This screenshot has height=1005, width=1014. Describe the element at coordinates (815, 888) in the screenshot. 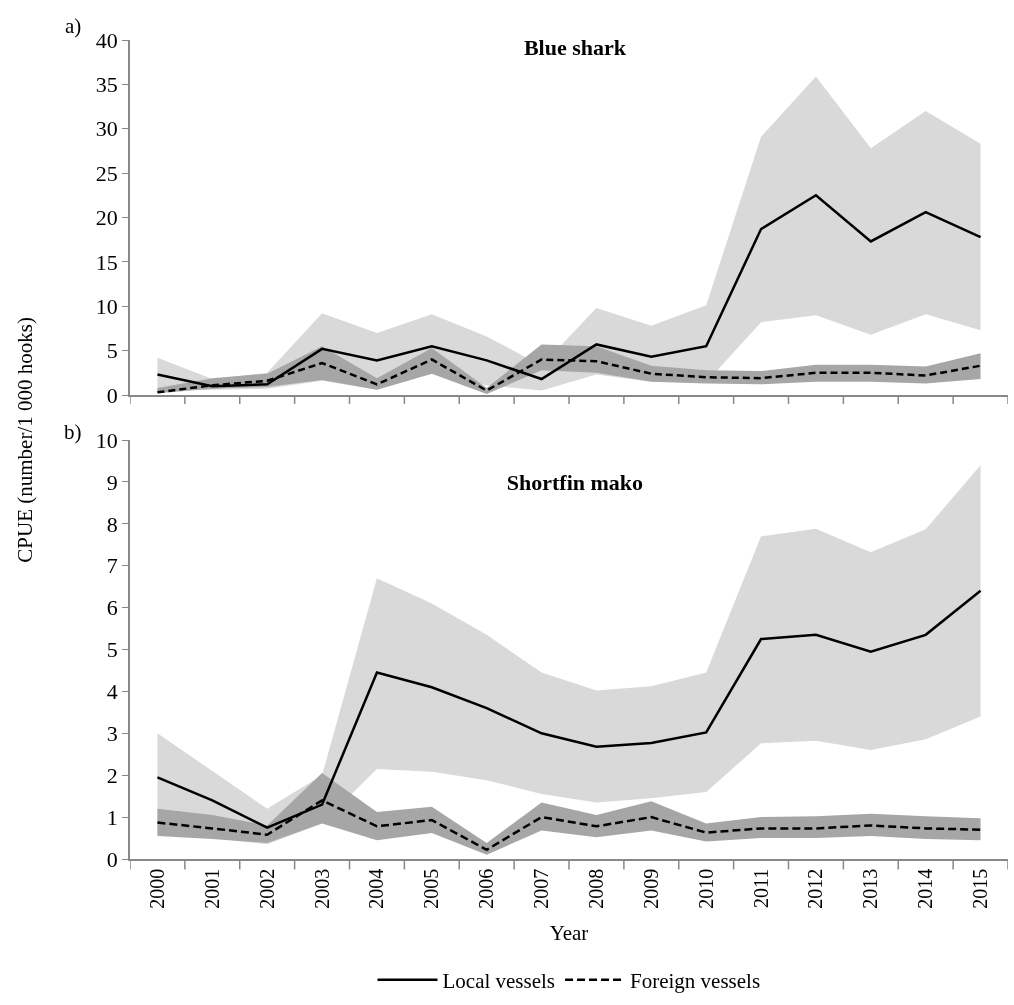

I see `x-tick-label: 2012` at that location.